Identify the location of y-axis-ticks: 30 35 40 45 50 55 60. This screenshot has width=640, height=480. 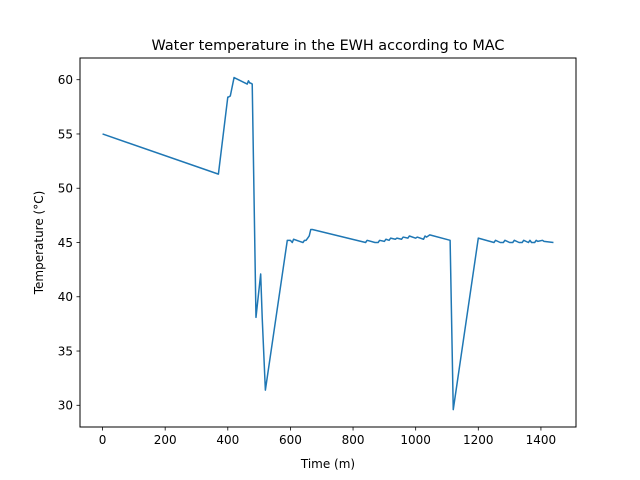
(69, 243).